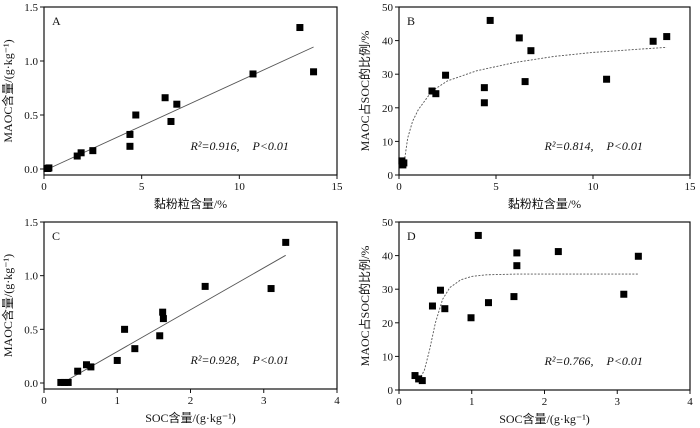 This screenshot has height=428, width=700. Describe the element at coordinates (264, 401) in the screenshot. I see `x-tick-label: 3` at that location.